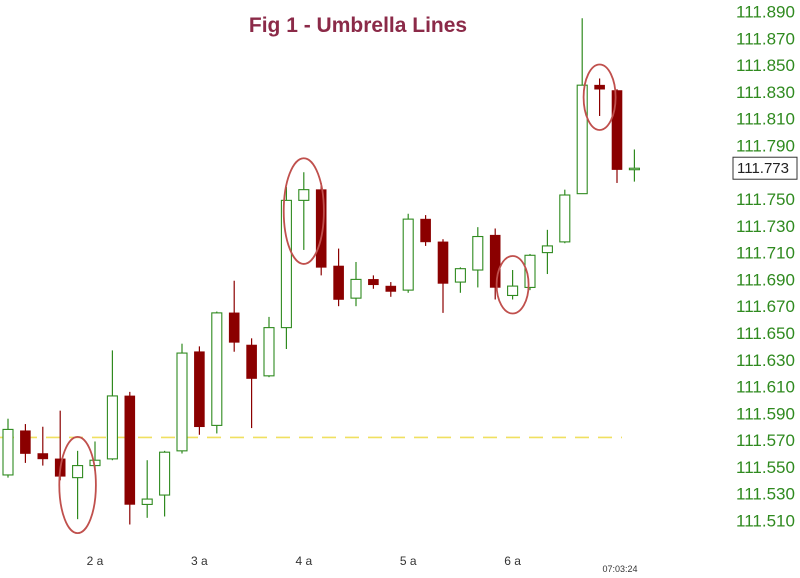 This screenshot has height=578, width=800. Describe the element at coordinates (408, 561) in the screenshot. I see `x-tick-label: 5 a` at that location.